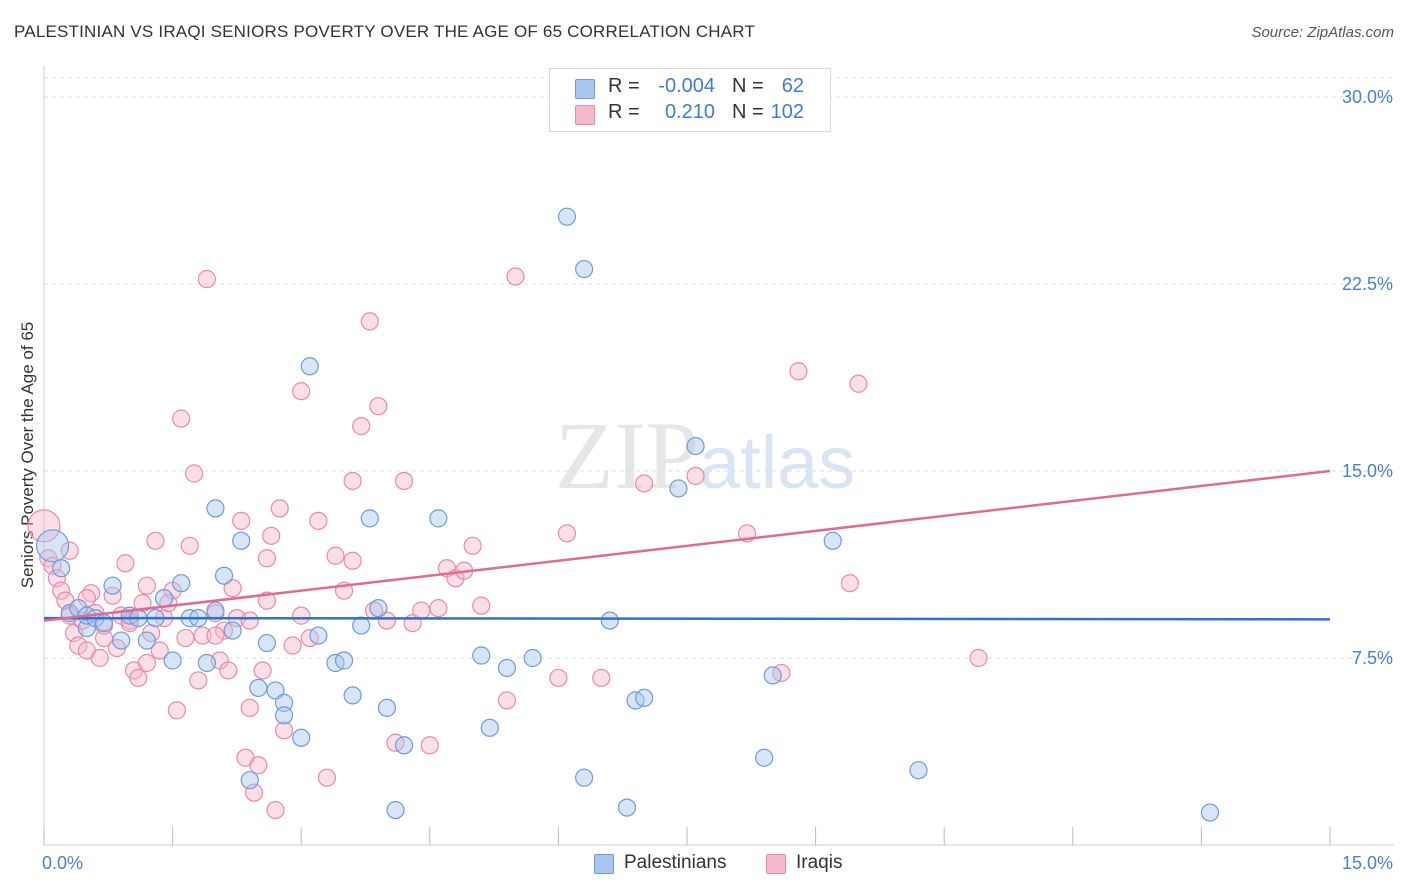 Image resolution: width=1406 pixels, height=892 pixels. What do you see at coordinates (819, 862) in the screenshot?
I see `iraqis-label: Iraqis` at bounding box center [819, 862].